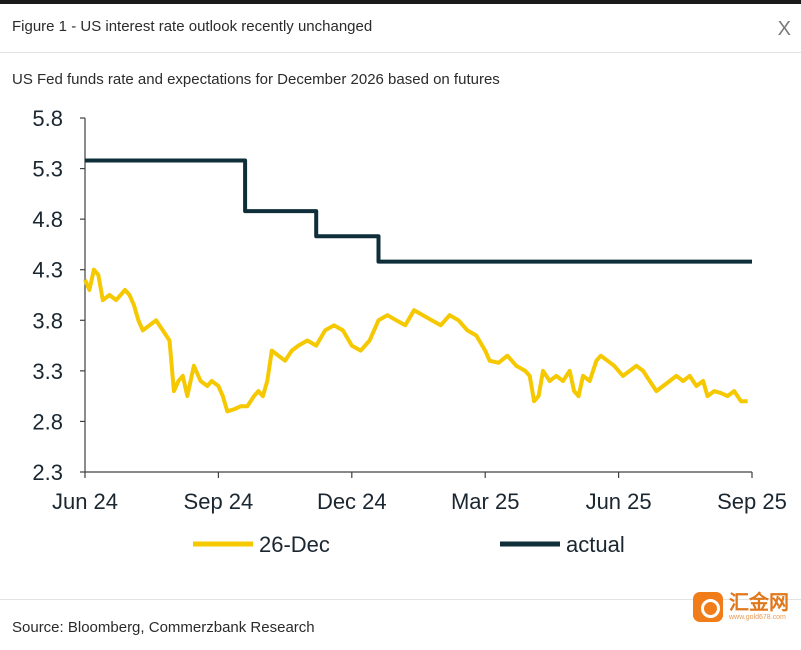 This screenshot has height=650, width=801. I want to click on y-tick-label: 4.3, so click(47, 270).